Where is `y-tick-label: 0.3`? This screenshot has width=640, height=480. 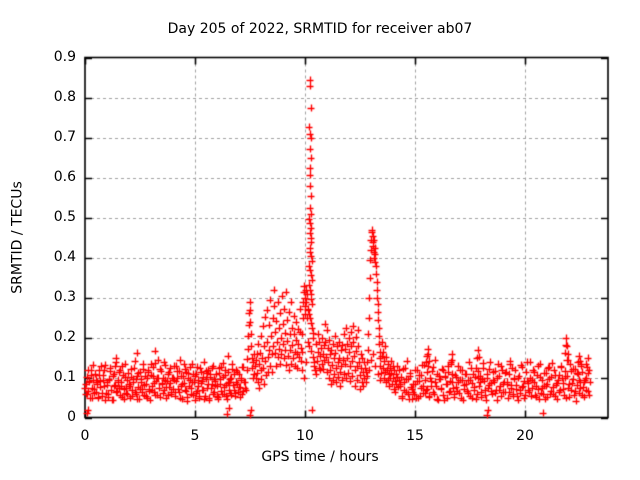 y-tick-label: 0.3 is located at coordinates (64, 296).